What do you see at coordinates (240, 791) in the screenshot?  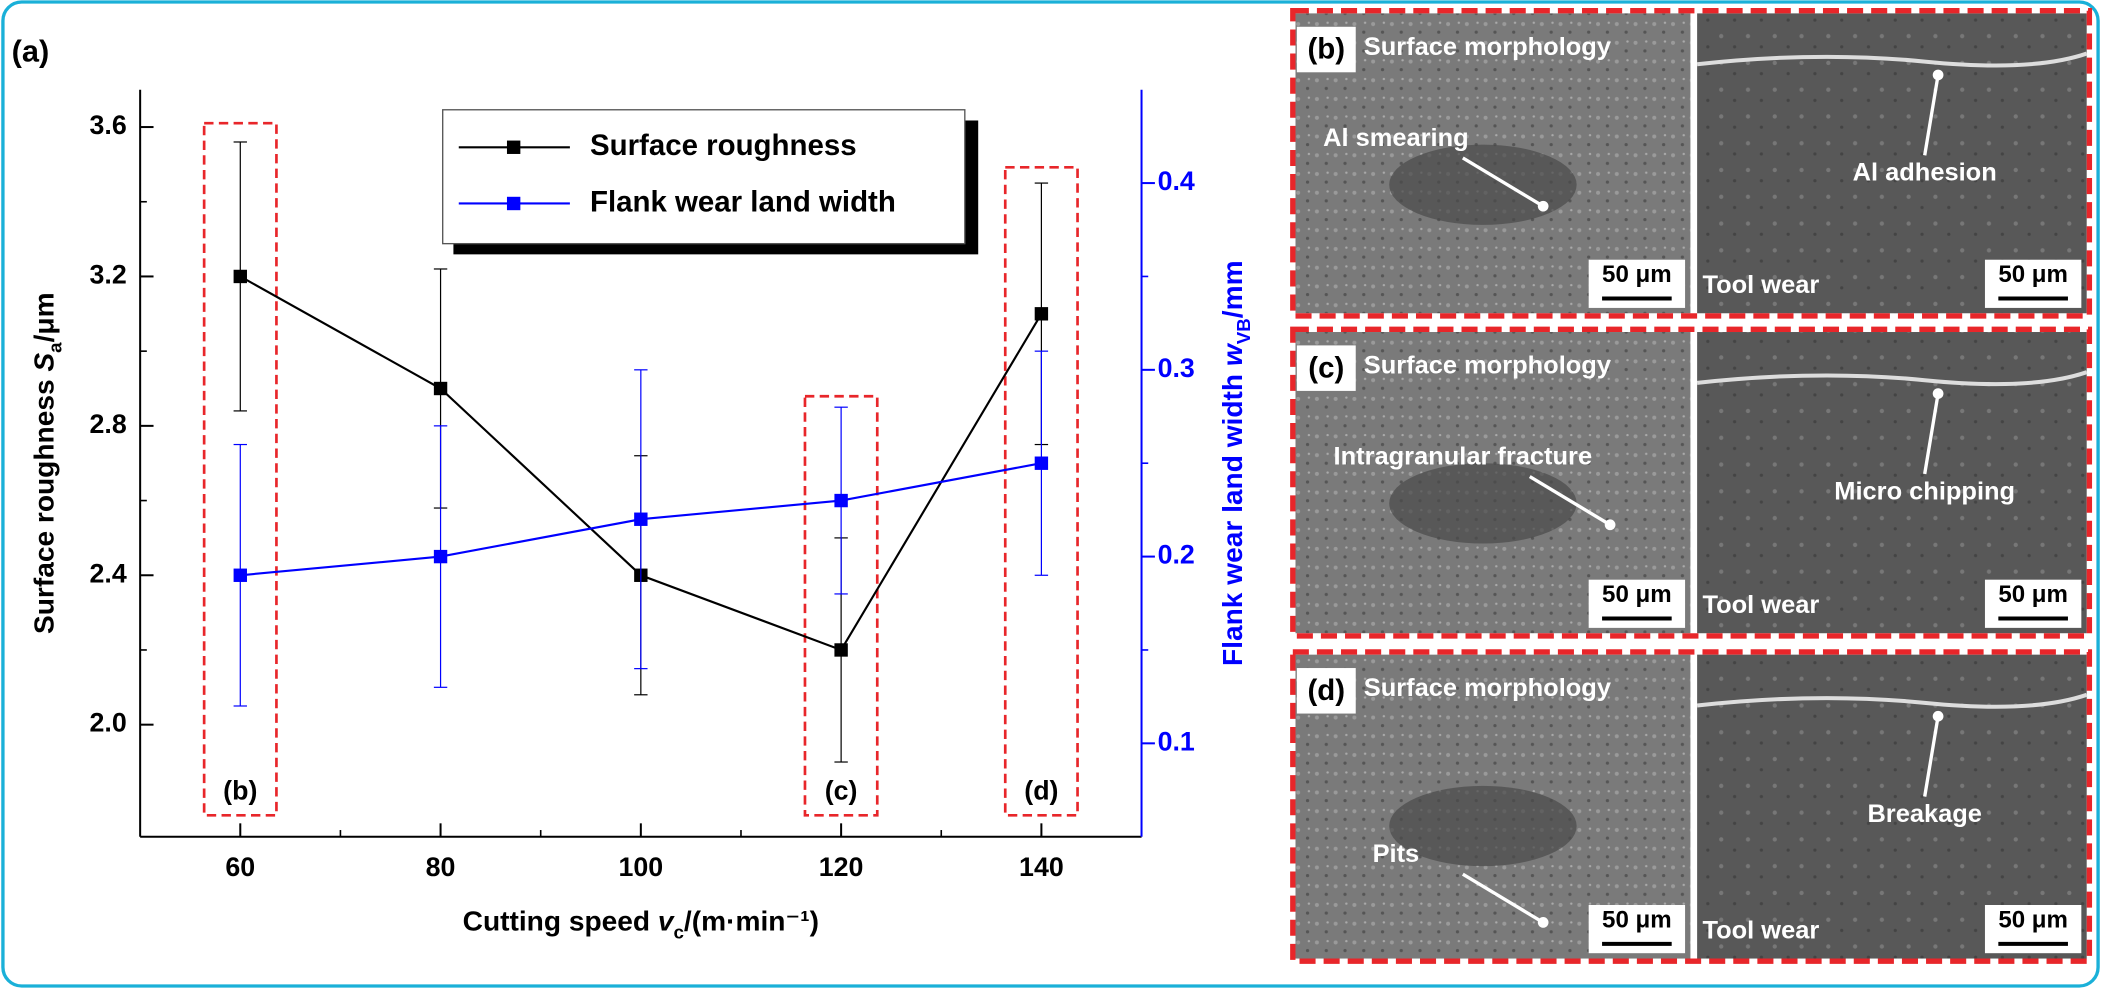 I see `annotation: (b)` at bounding box center [240, 791].